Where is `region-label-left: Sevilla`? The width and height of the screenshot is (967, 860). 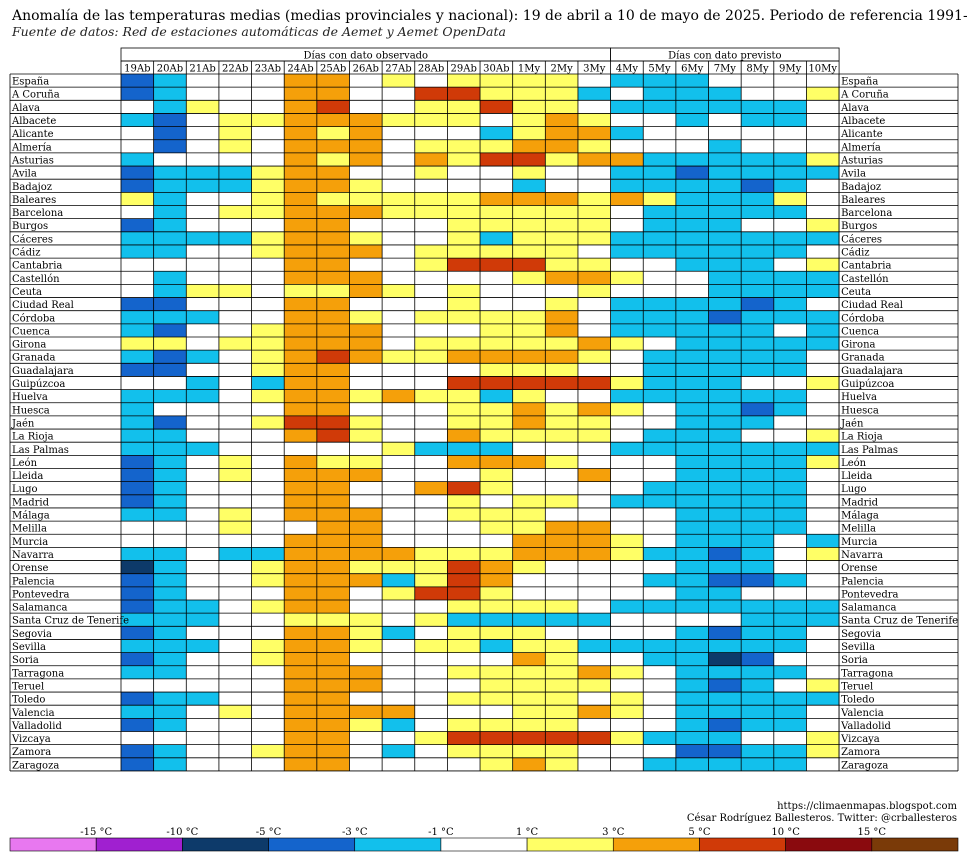 region-label-left: Sevilla is located at coordinates (29, 647).